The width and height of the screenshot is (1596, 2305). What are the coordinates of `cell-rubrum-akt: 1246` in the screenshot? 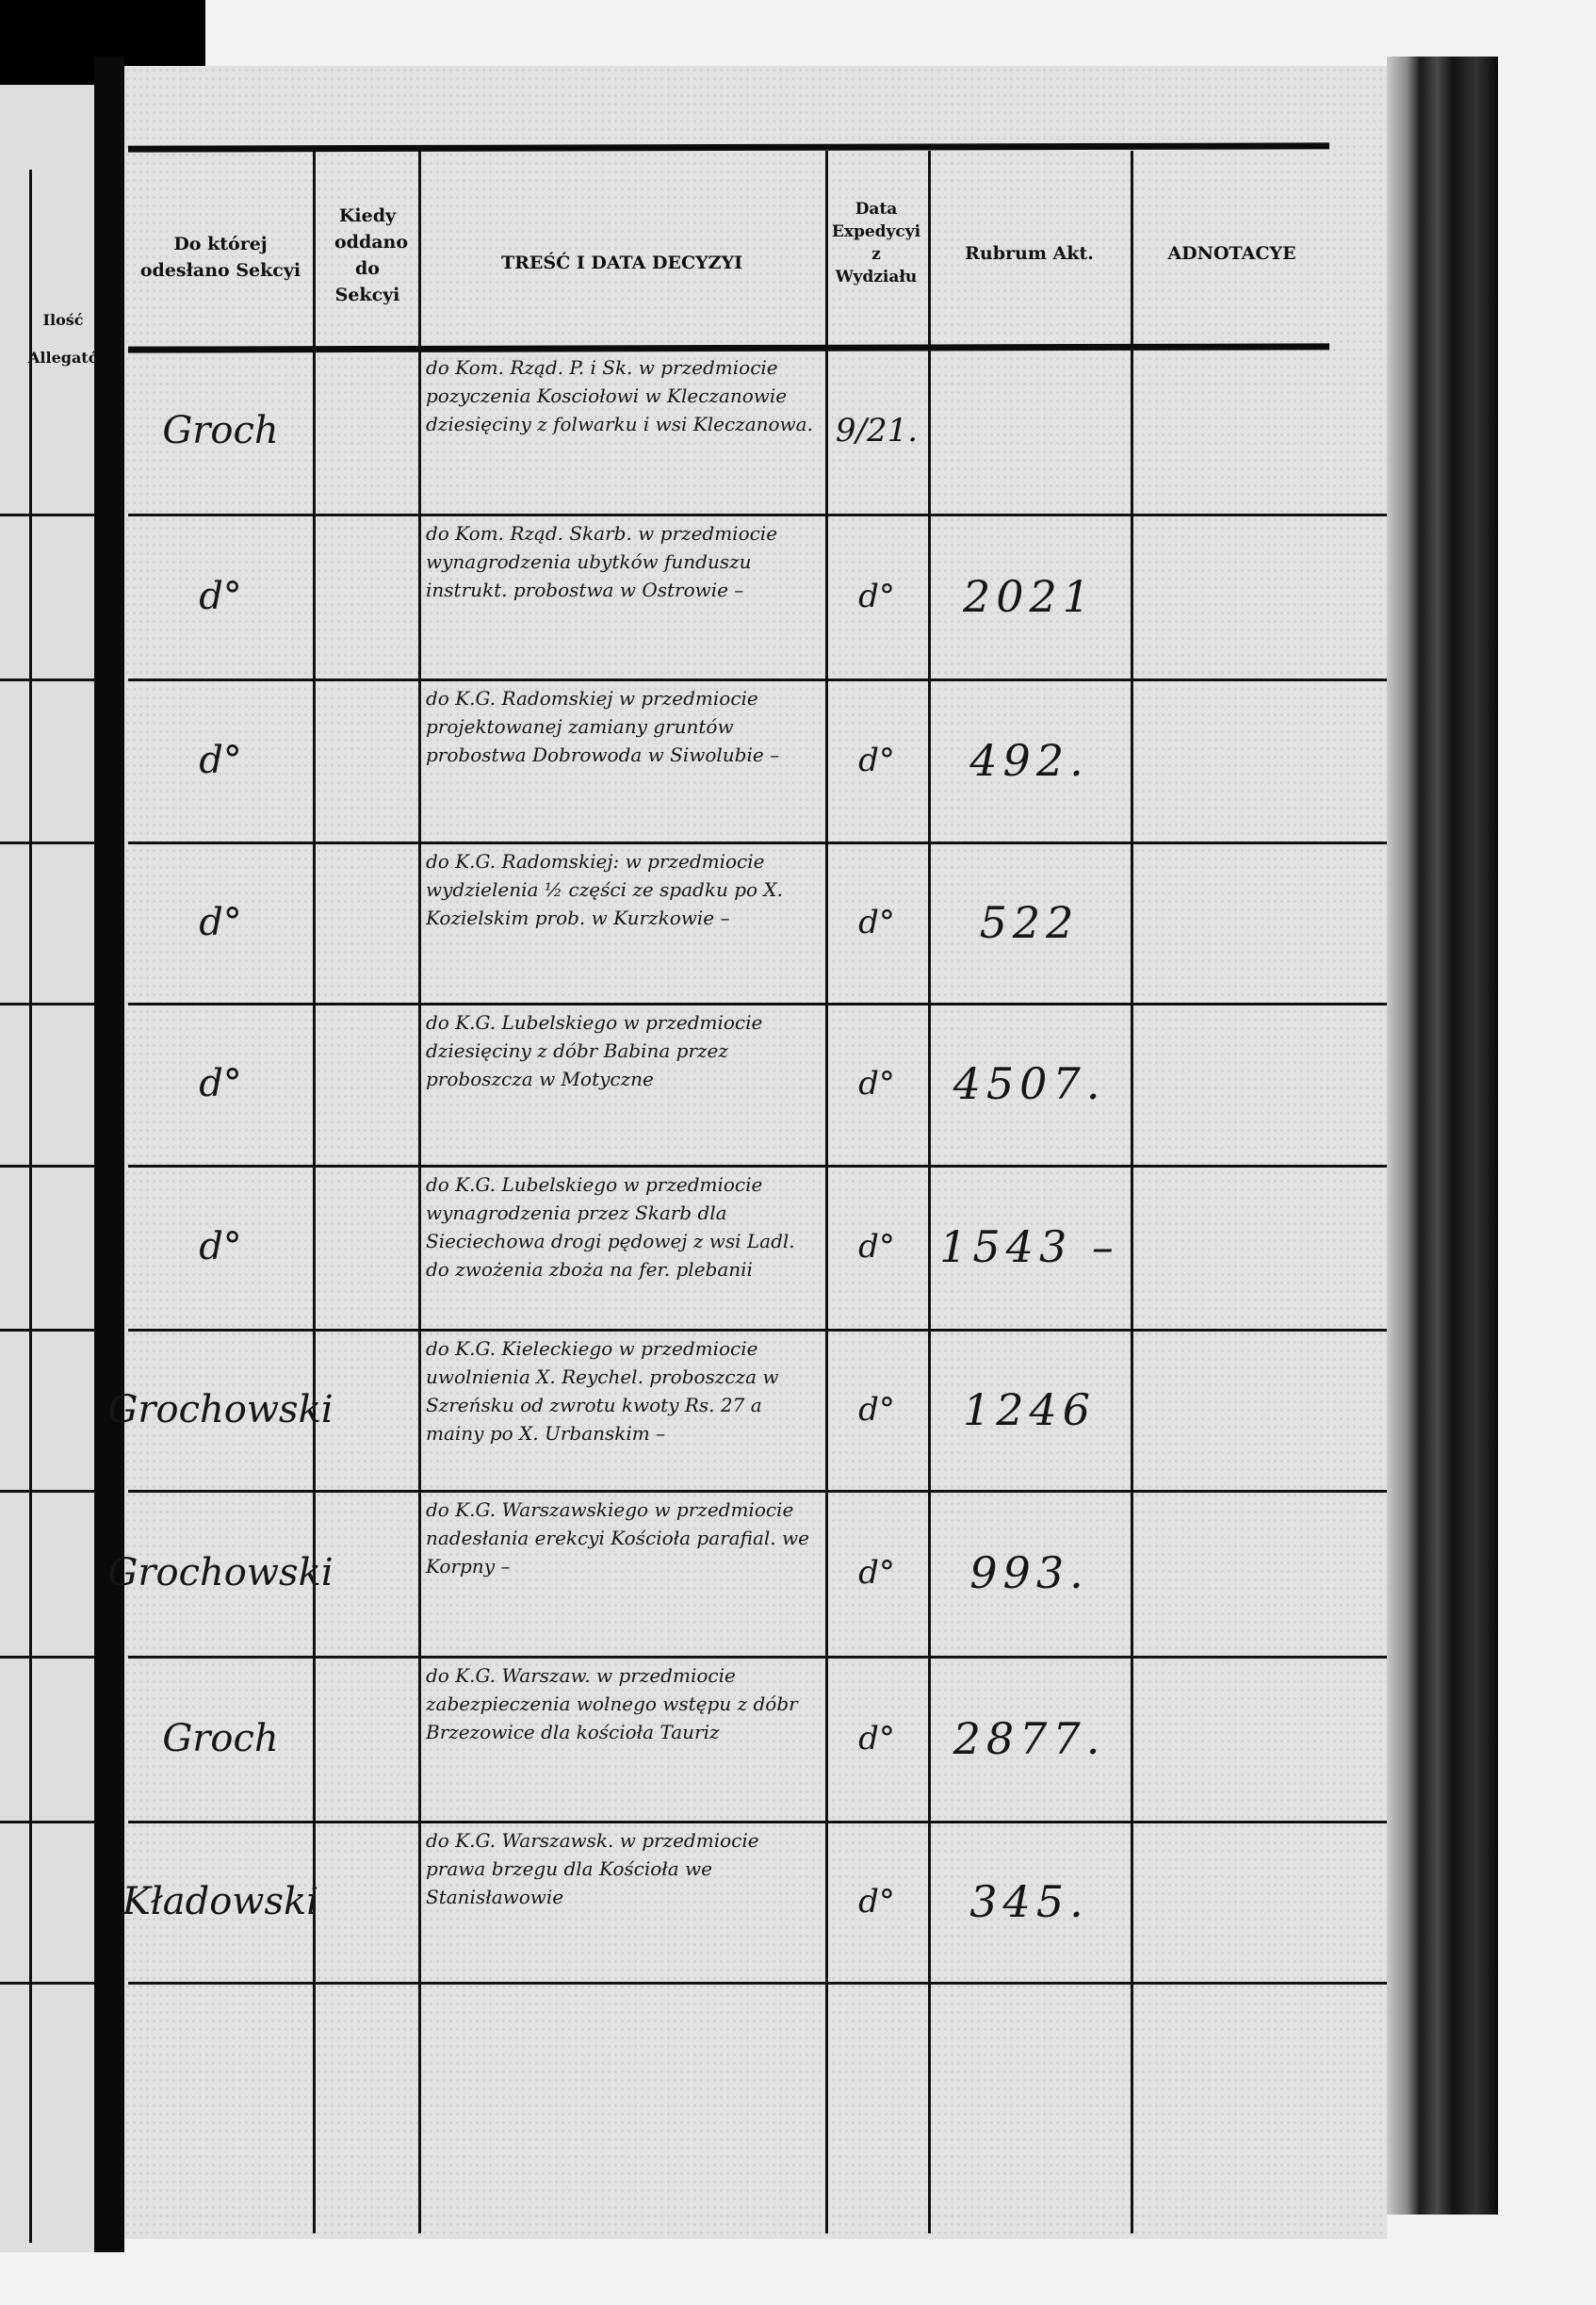 It's located at (1029, 1409).